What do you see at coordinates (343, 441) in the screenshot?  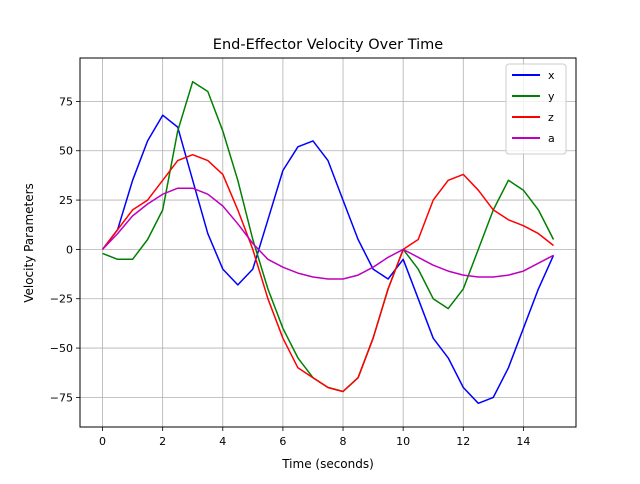 I see `x-tick-label: 8` at bounding box center [343, 441].